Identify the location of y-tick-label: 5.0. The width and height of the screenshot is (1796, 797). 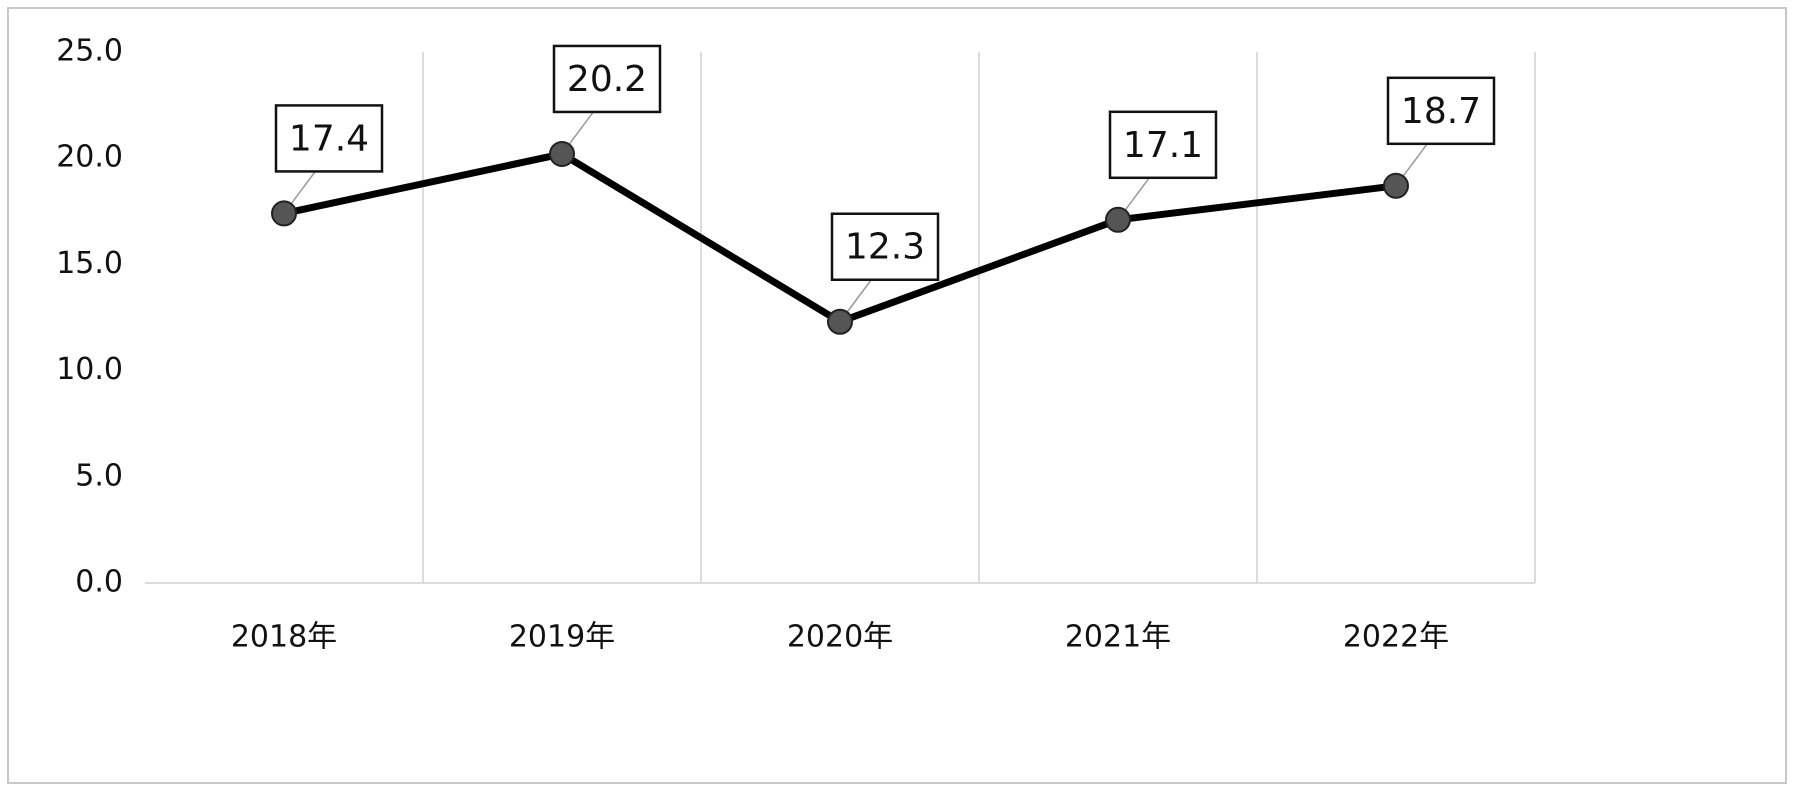
(99, 475).